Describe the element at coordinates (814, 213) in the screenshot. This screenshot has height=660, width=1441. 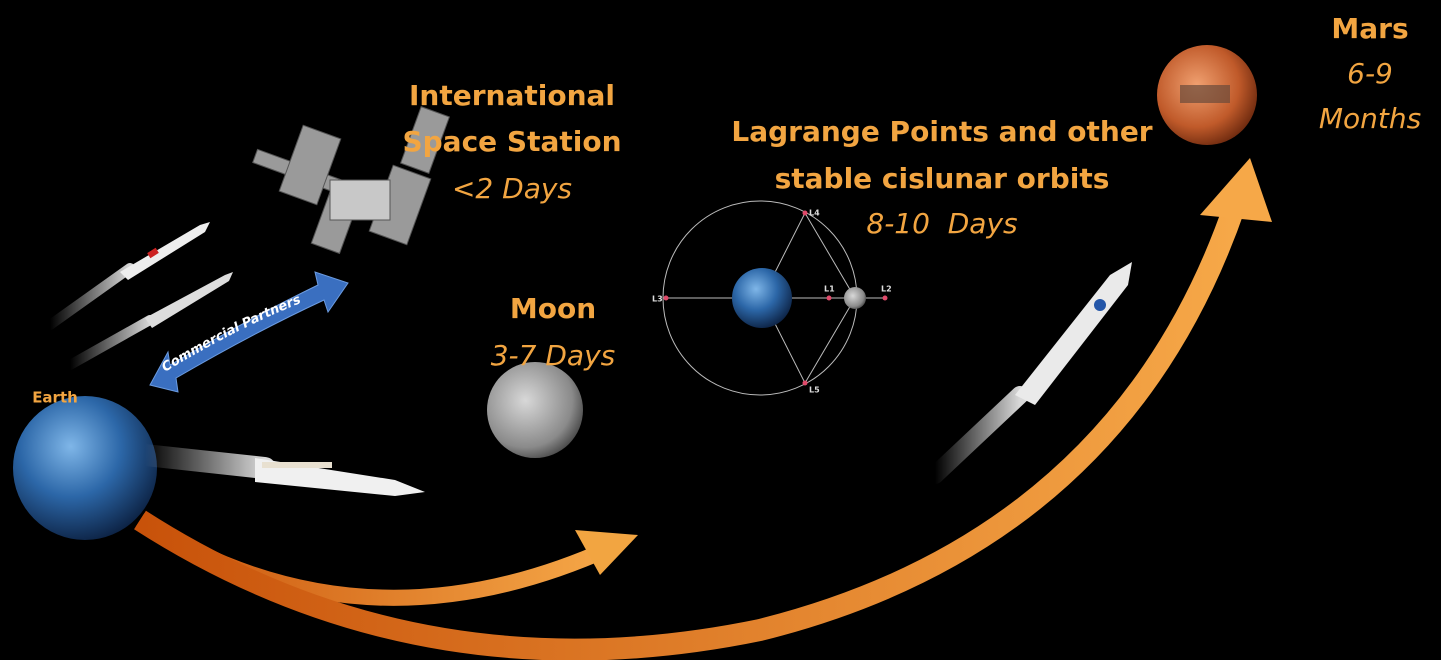
I see `lagrange-point: L4` at that location.